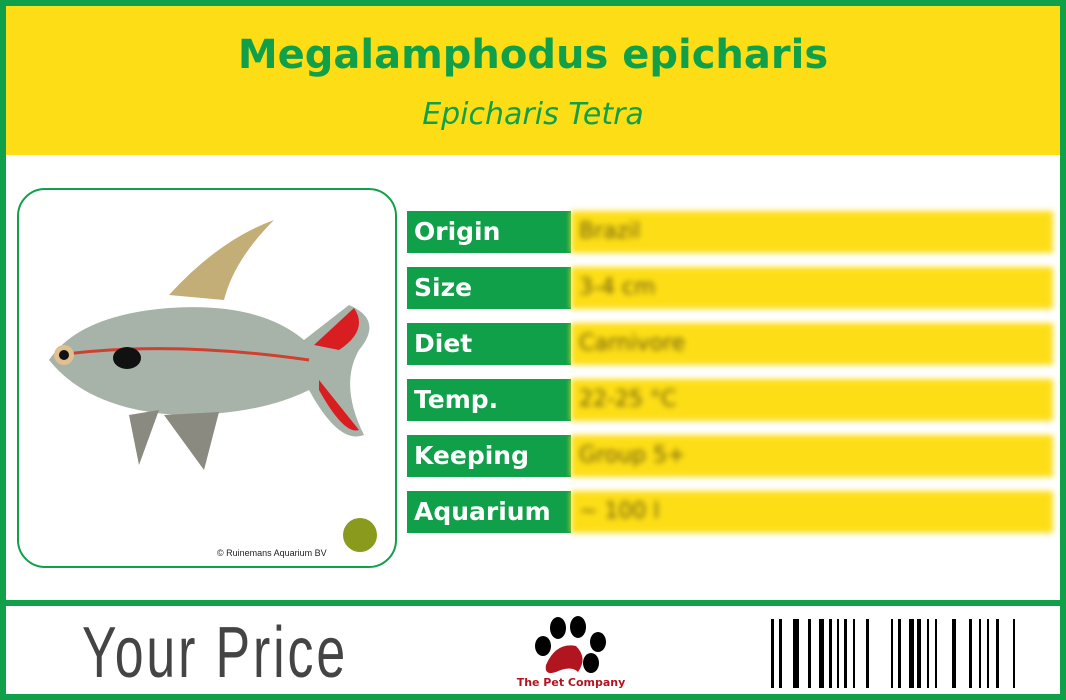 The image size is (1066, 700). I want to click on species-title: Megalamphodus epicharis, so click(533, 55).